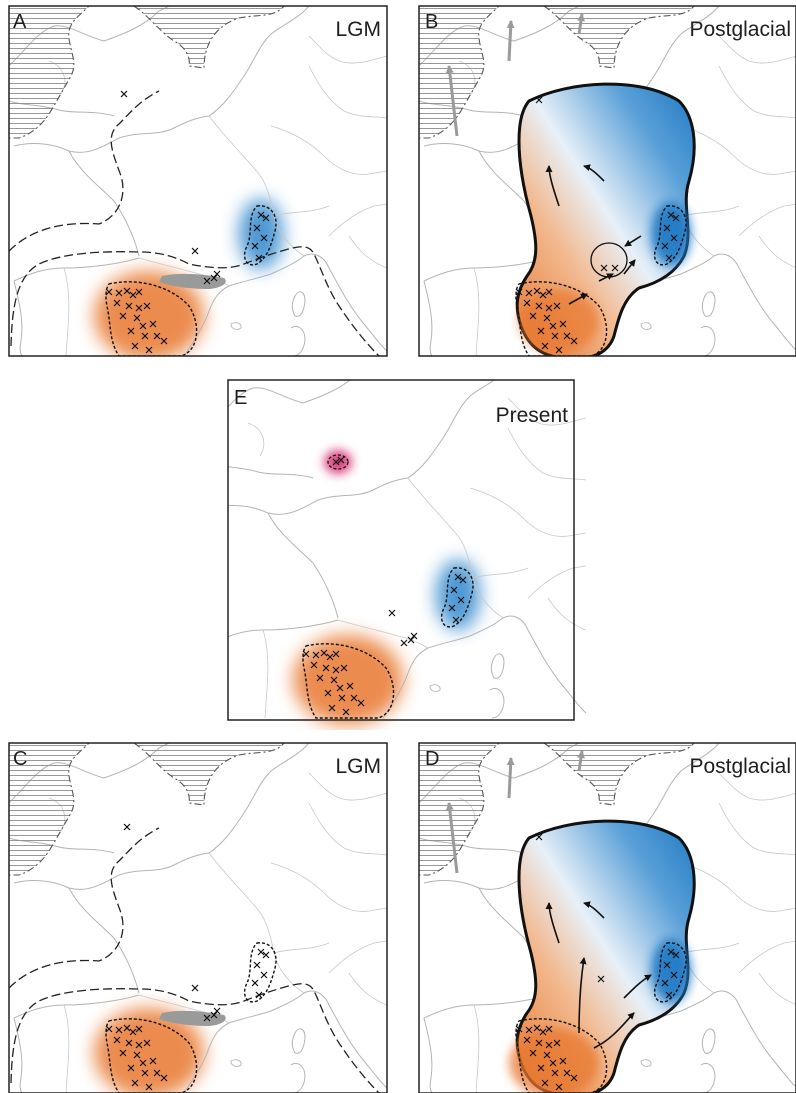  What do you see at coordinates (338, 462) in the screenshot?
I see `isolated-population` at bounding box center [338, 462].